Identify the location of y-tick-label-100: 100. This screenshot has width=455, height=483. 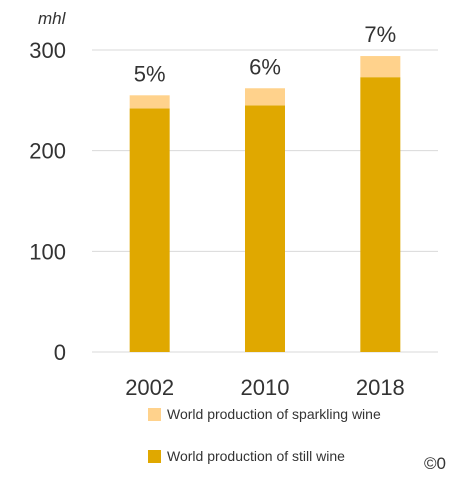
(47, 251).